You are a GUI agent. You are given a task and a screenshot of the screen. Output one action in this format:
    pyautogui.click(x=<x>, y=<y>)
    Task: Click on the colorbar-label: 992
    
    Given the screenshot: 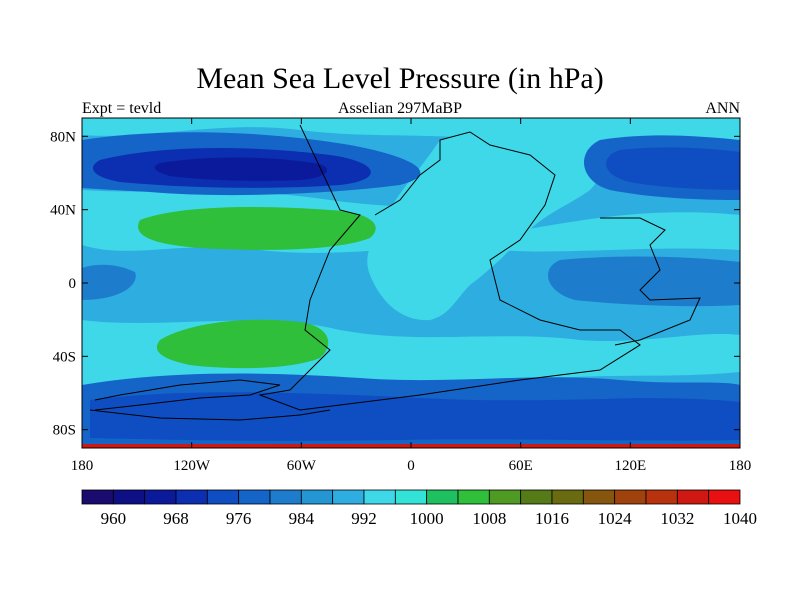 What is the action you would take?
    pyautogui.click(x=364, y=518)
    